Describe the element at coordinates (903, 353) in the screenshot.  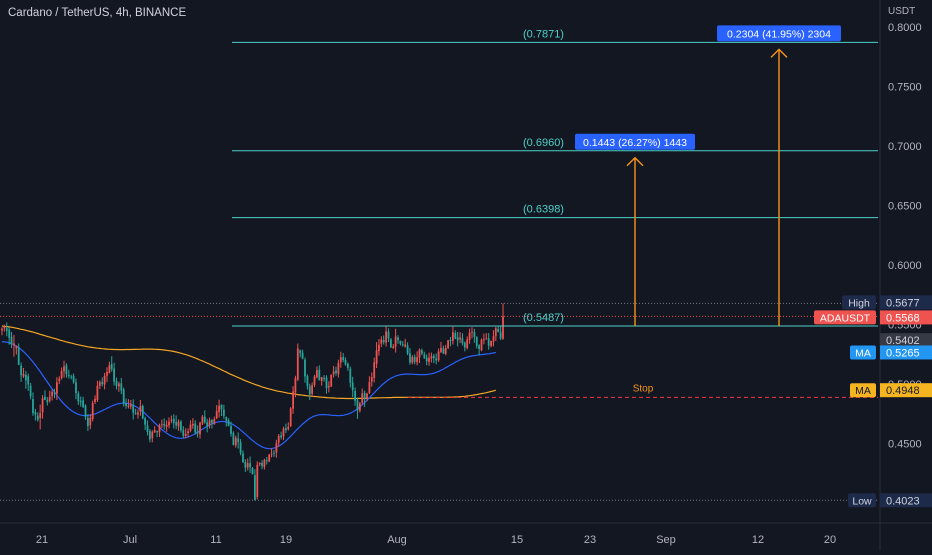
I see `price-badge-value: 0.5265` at that location.